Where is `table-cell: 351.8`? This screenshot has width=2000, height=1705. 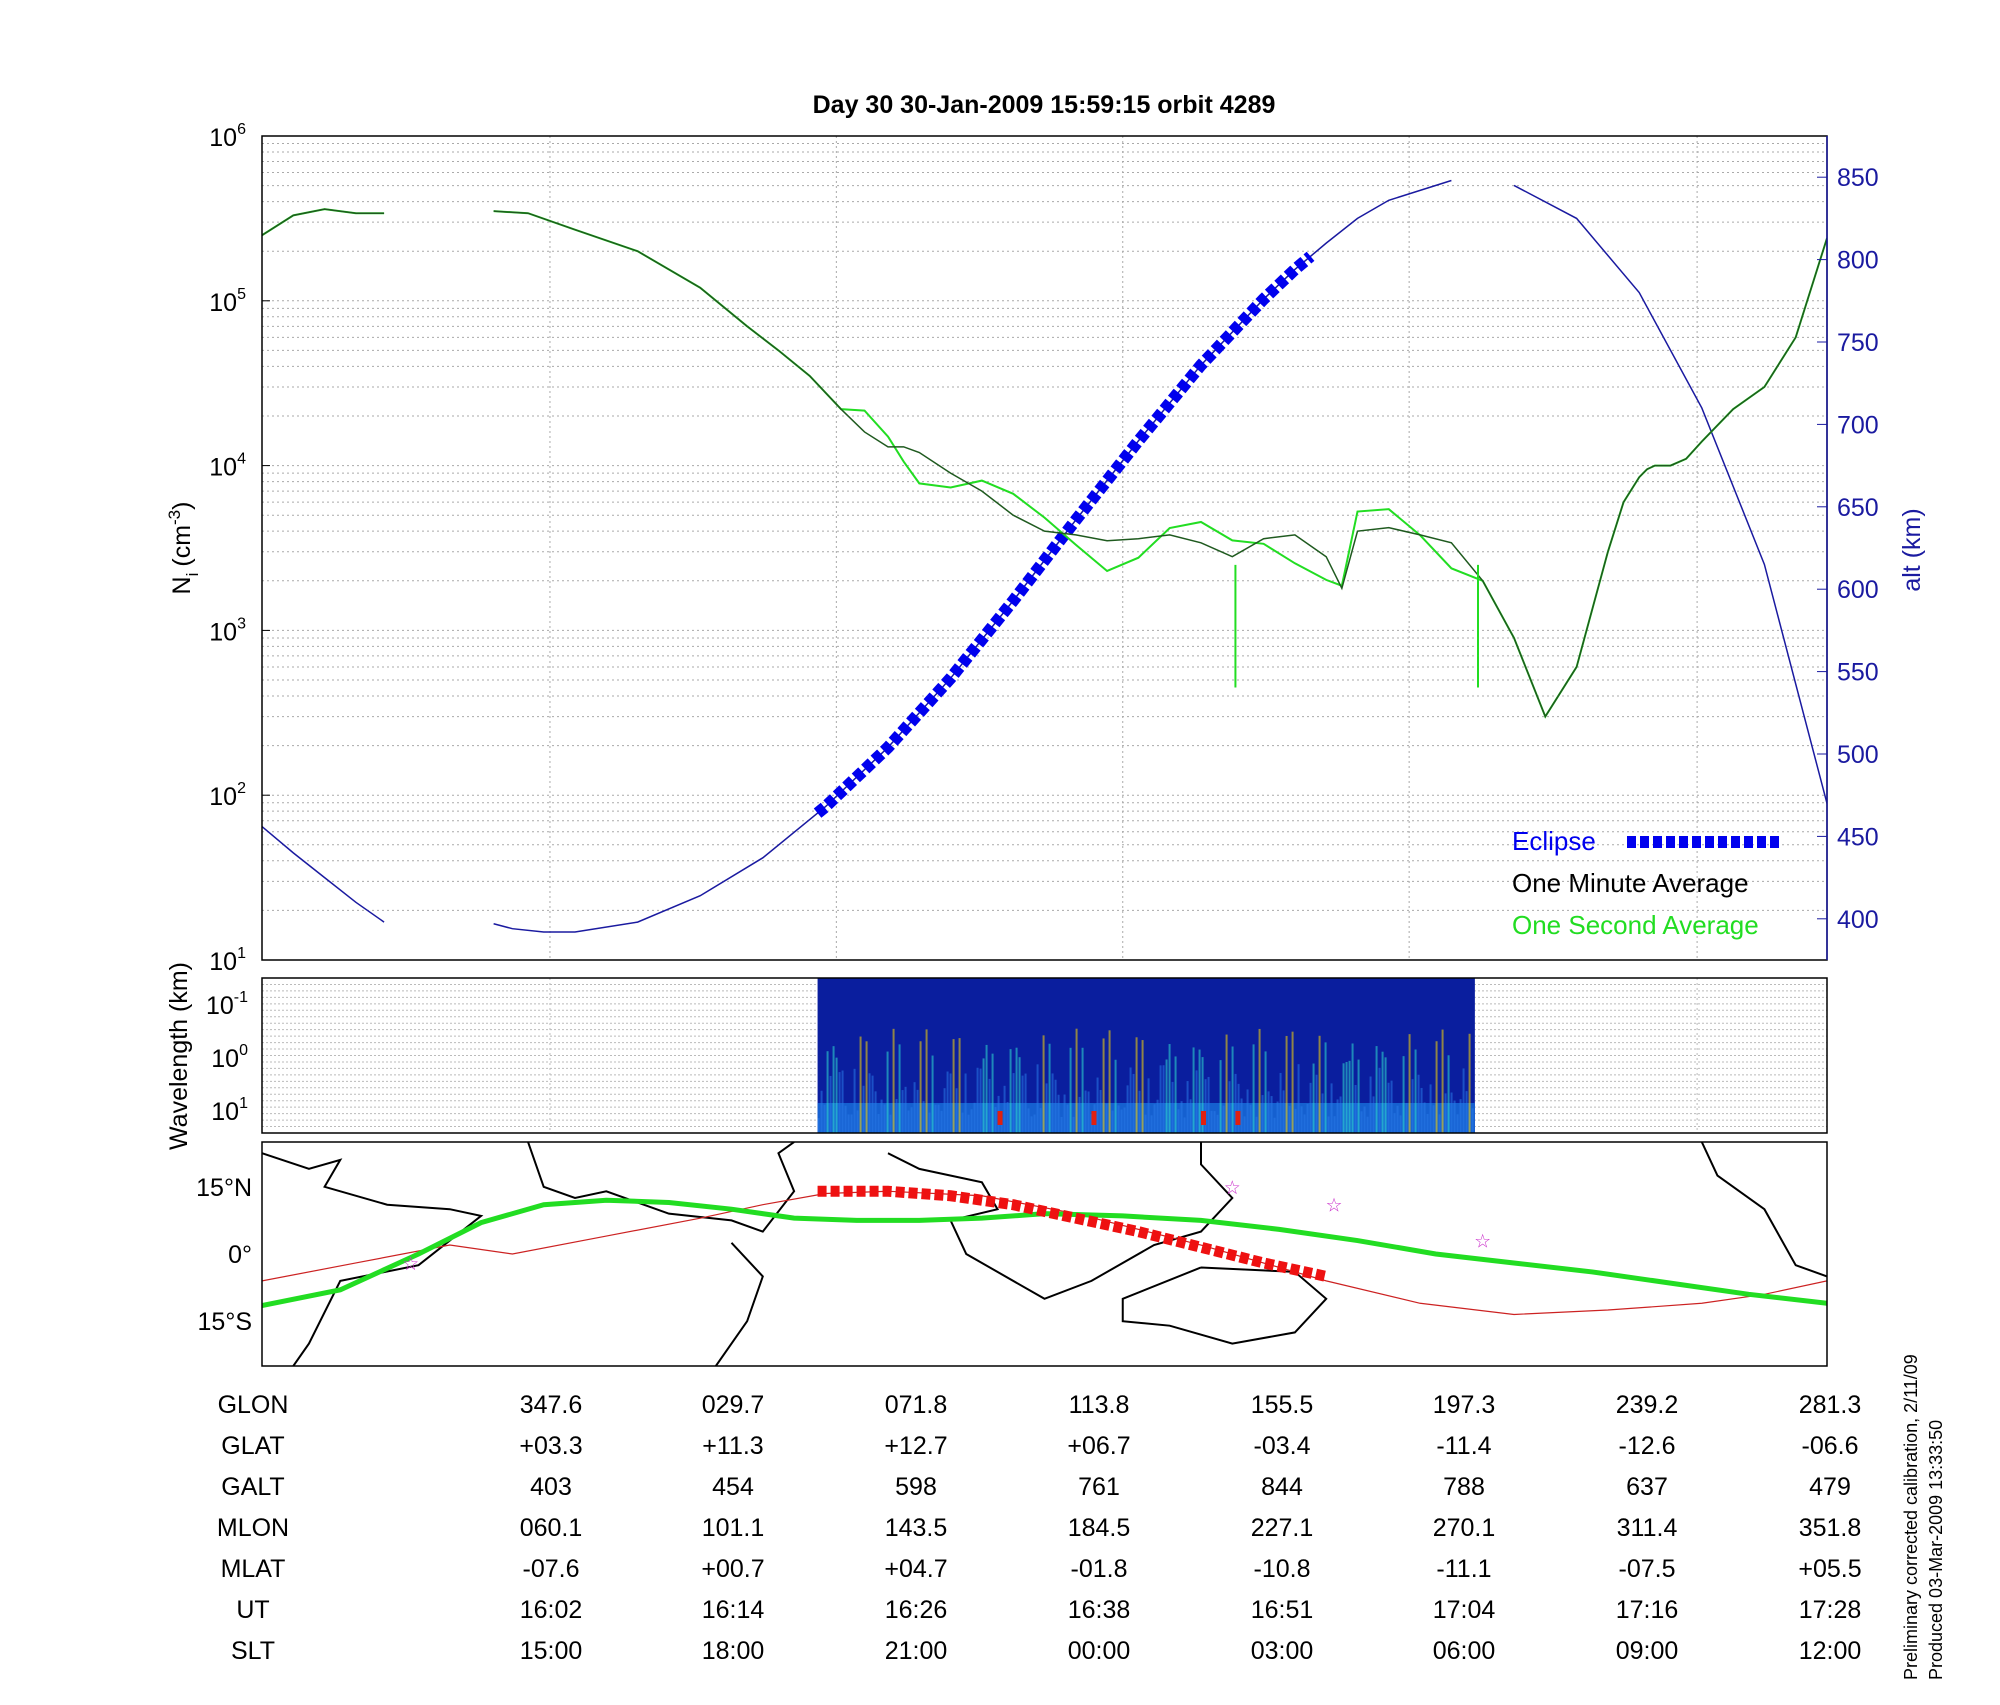
table-cell: 351.8 is located at coordinates (1830, 1528).